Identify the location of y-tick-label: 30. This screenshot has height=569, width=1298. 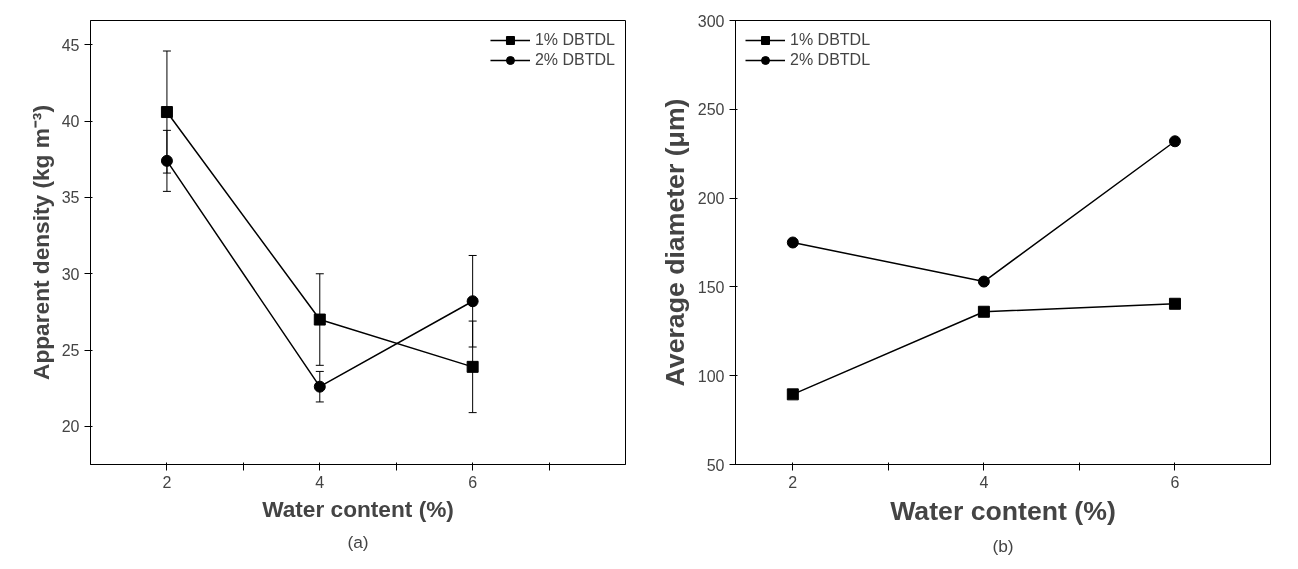
(70, 274).